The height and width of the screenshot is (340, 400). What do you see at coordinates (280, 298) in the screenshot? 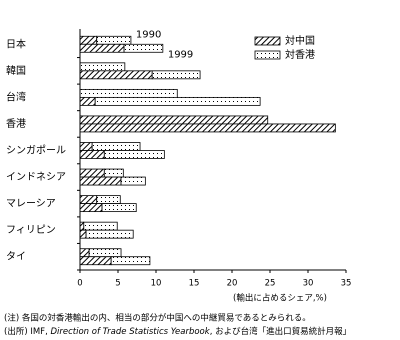
I see `x-axis-label: (輸出に占めるシェア,%)` at bounding box center [280, 298].